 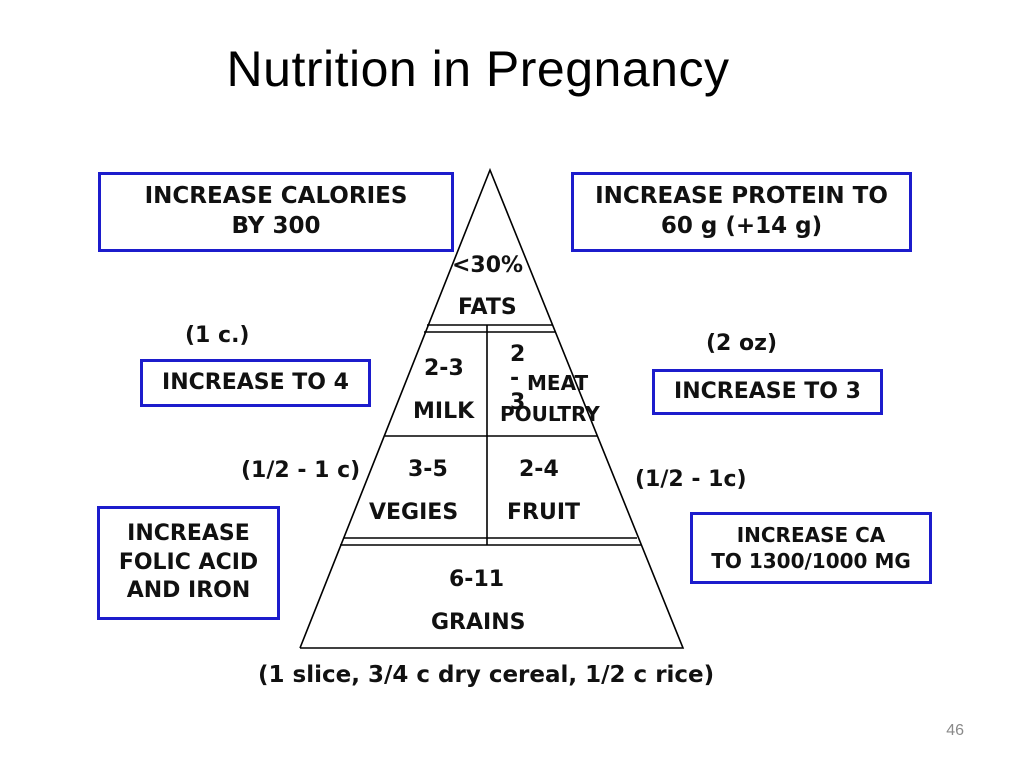 I want to click on meat-label: MEAT, so click(x=558, y=383).